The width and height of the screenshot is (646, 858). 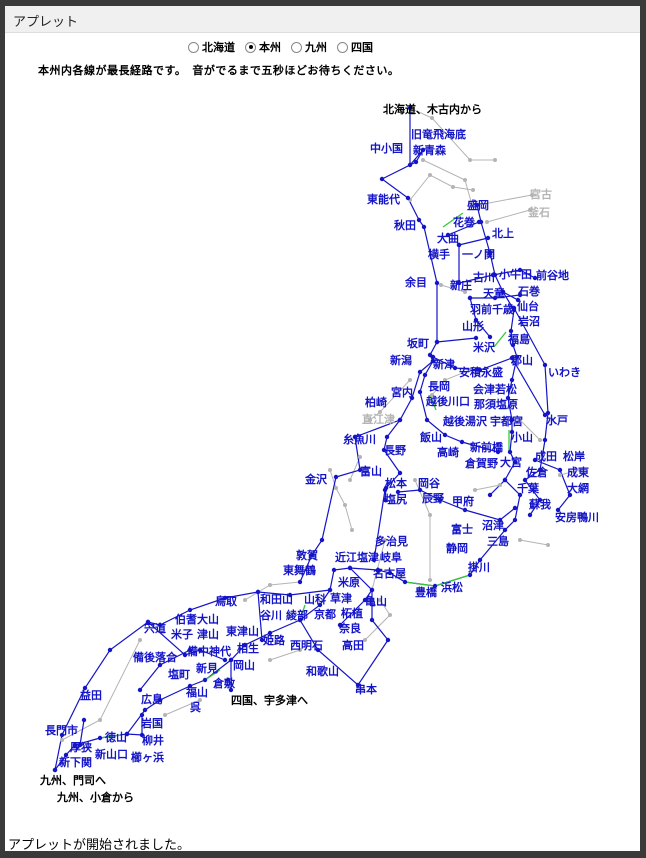 What do you see at coordinates (574, 456) in the screenshot?
I see `station-label: 松岸` at bounding box center [574, 456].